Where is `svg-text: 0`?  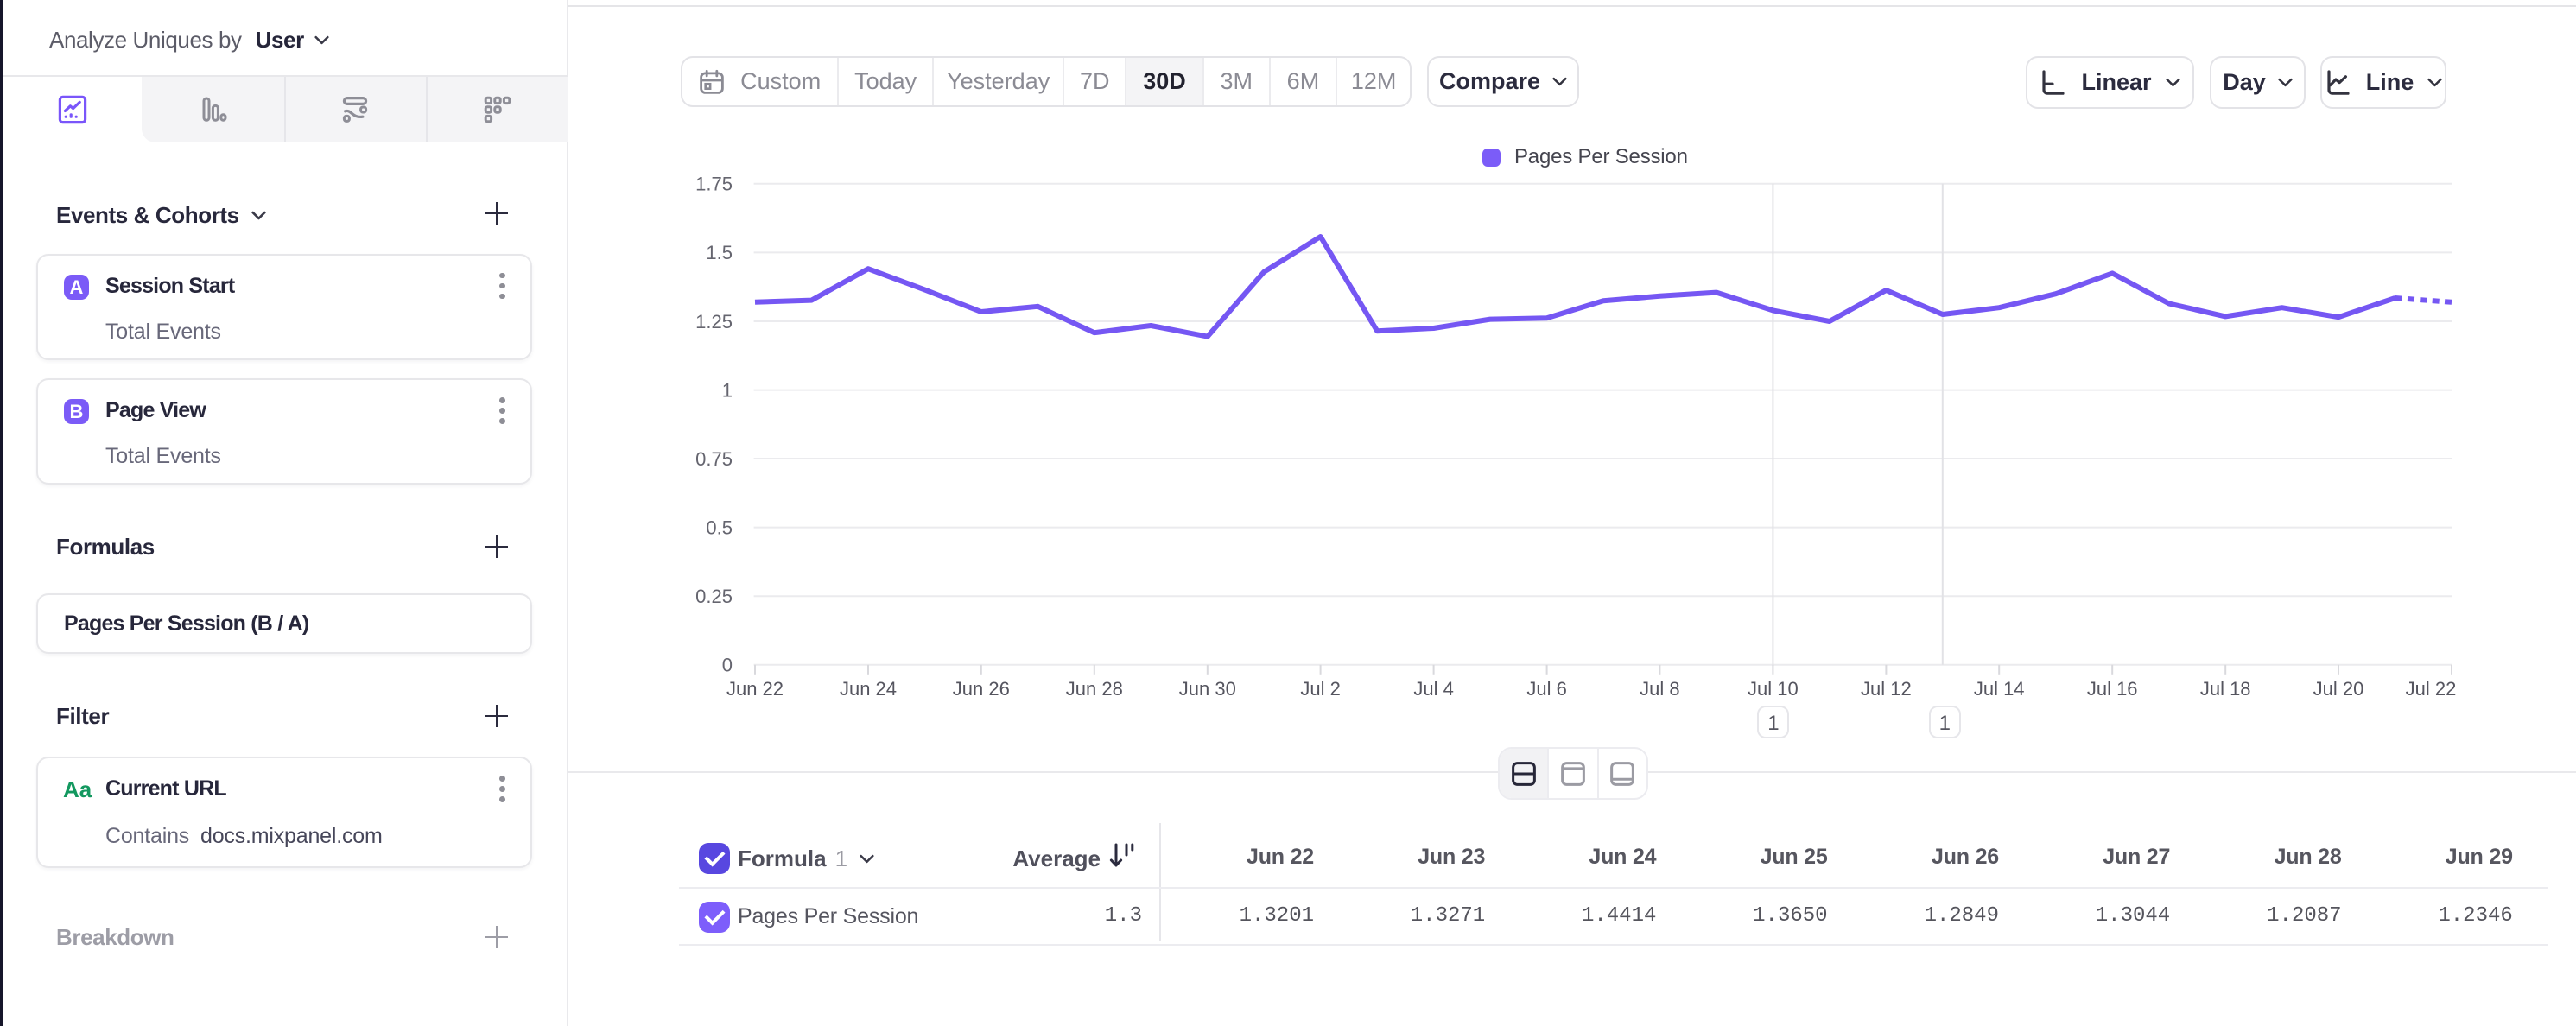
svg-text: 0 is located at coordinates (727, 665).